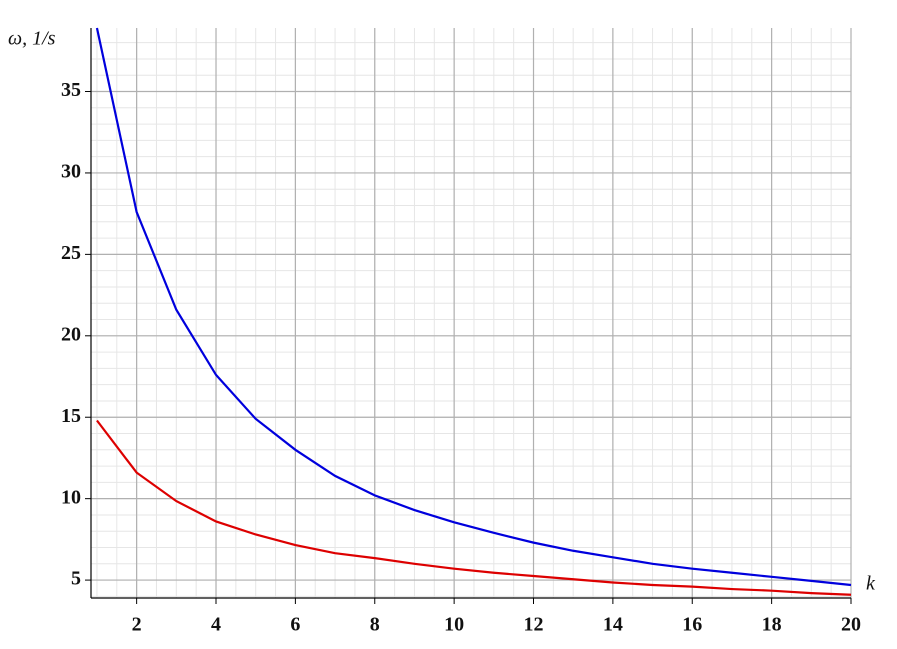 The image size is (897, 649). I want to click on x-tick-label: 10, so click(454, 625).